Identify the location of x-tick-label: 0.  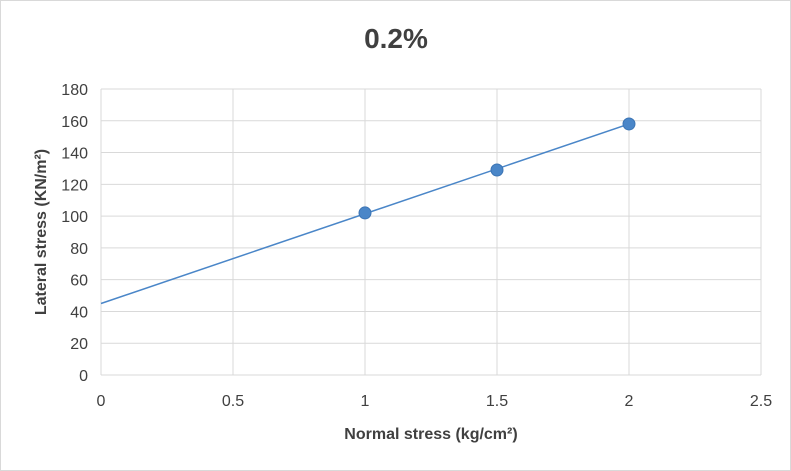
(101, 401).